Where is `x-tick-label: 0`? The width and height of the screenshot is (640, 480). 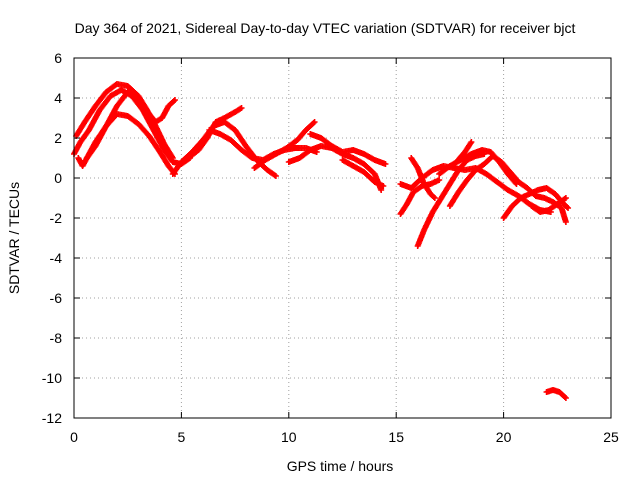
x-tick-label: 0 is located at coordinates (74, 437).